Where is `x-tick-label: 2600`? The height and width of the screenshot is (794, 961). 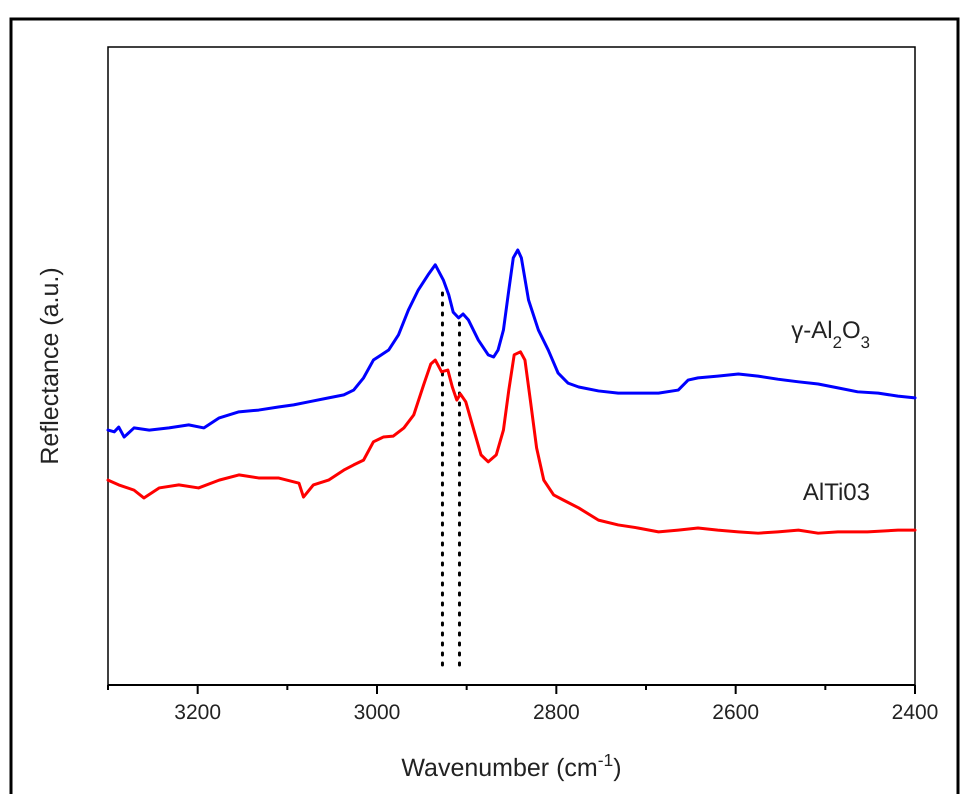
x-tick-label: 2600 is located at coordinates (736, 712).